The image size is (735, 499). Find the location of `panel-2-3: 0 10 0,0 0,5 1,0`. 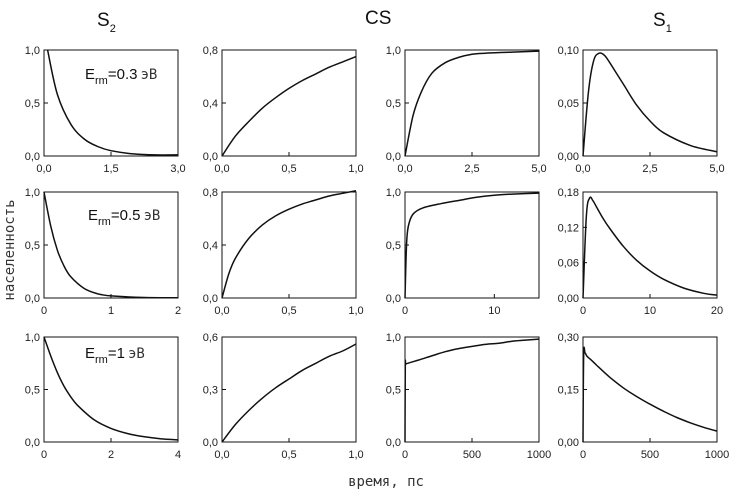

panel-2-3: 0 10 0,0 0,5 1,0 is located at coordinates (463, 252).